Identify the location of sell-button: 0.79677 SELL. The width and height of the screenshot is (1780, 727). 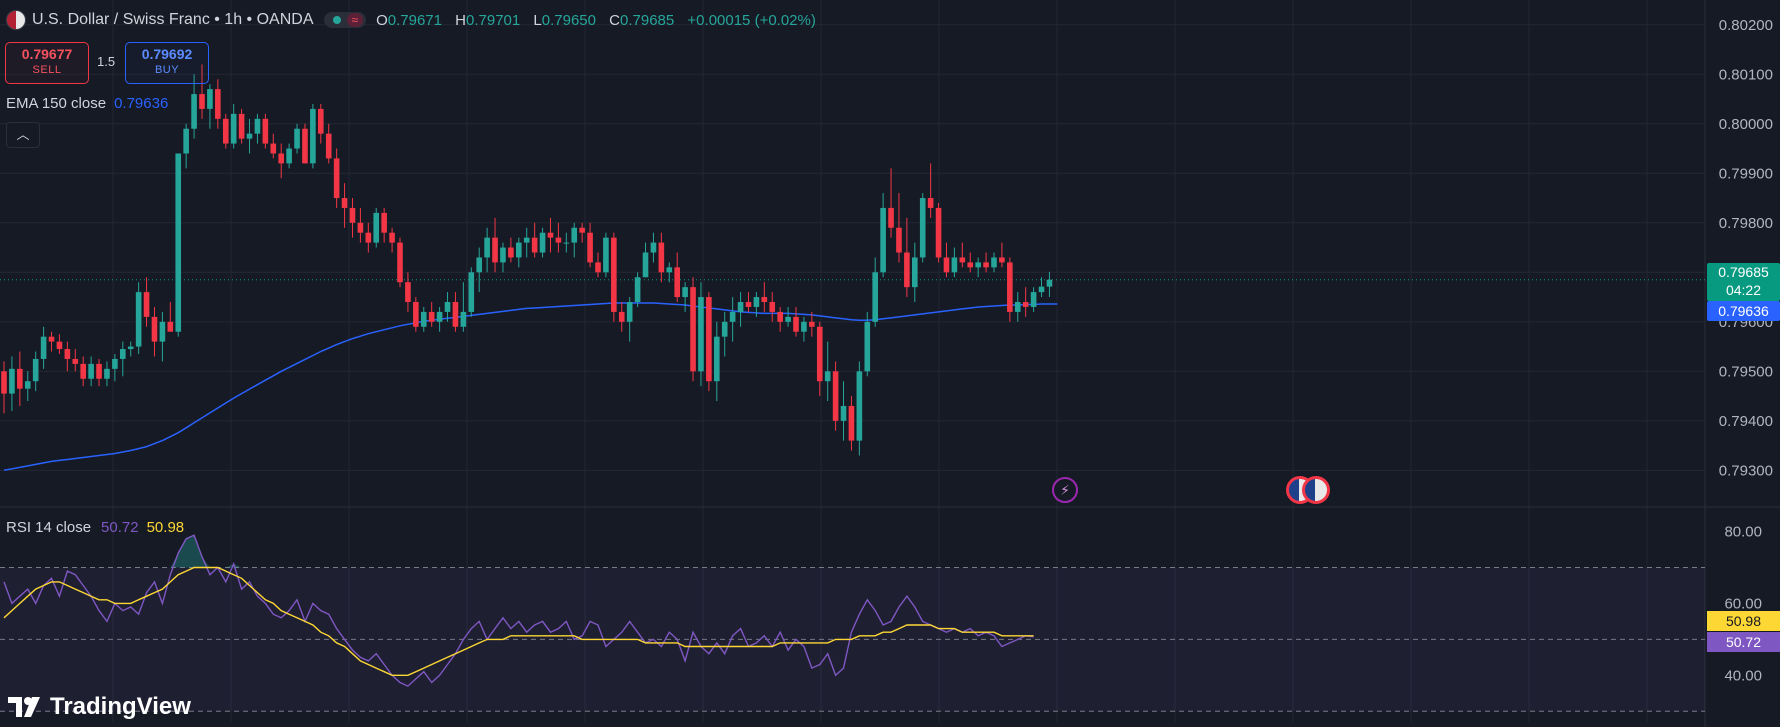
(47, 63).